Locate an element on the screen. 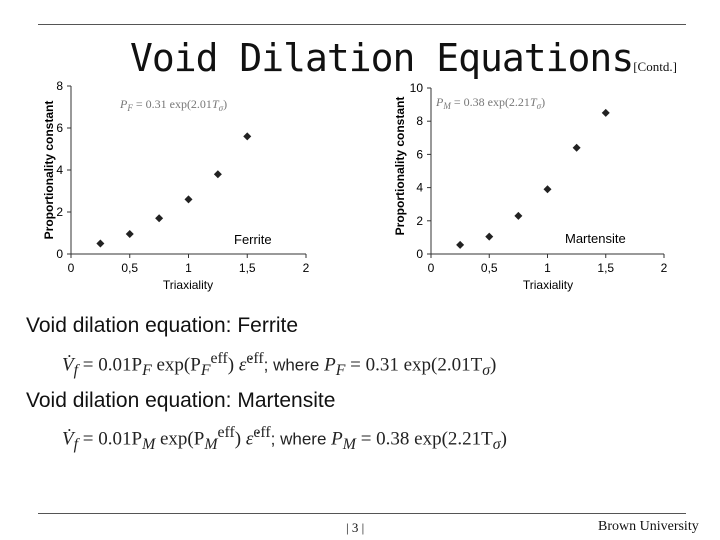 This screenshot has width=720, height=540. martensite-y-tick-label: 4 is located at coordinates (419, 188).